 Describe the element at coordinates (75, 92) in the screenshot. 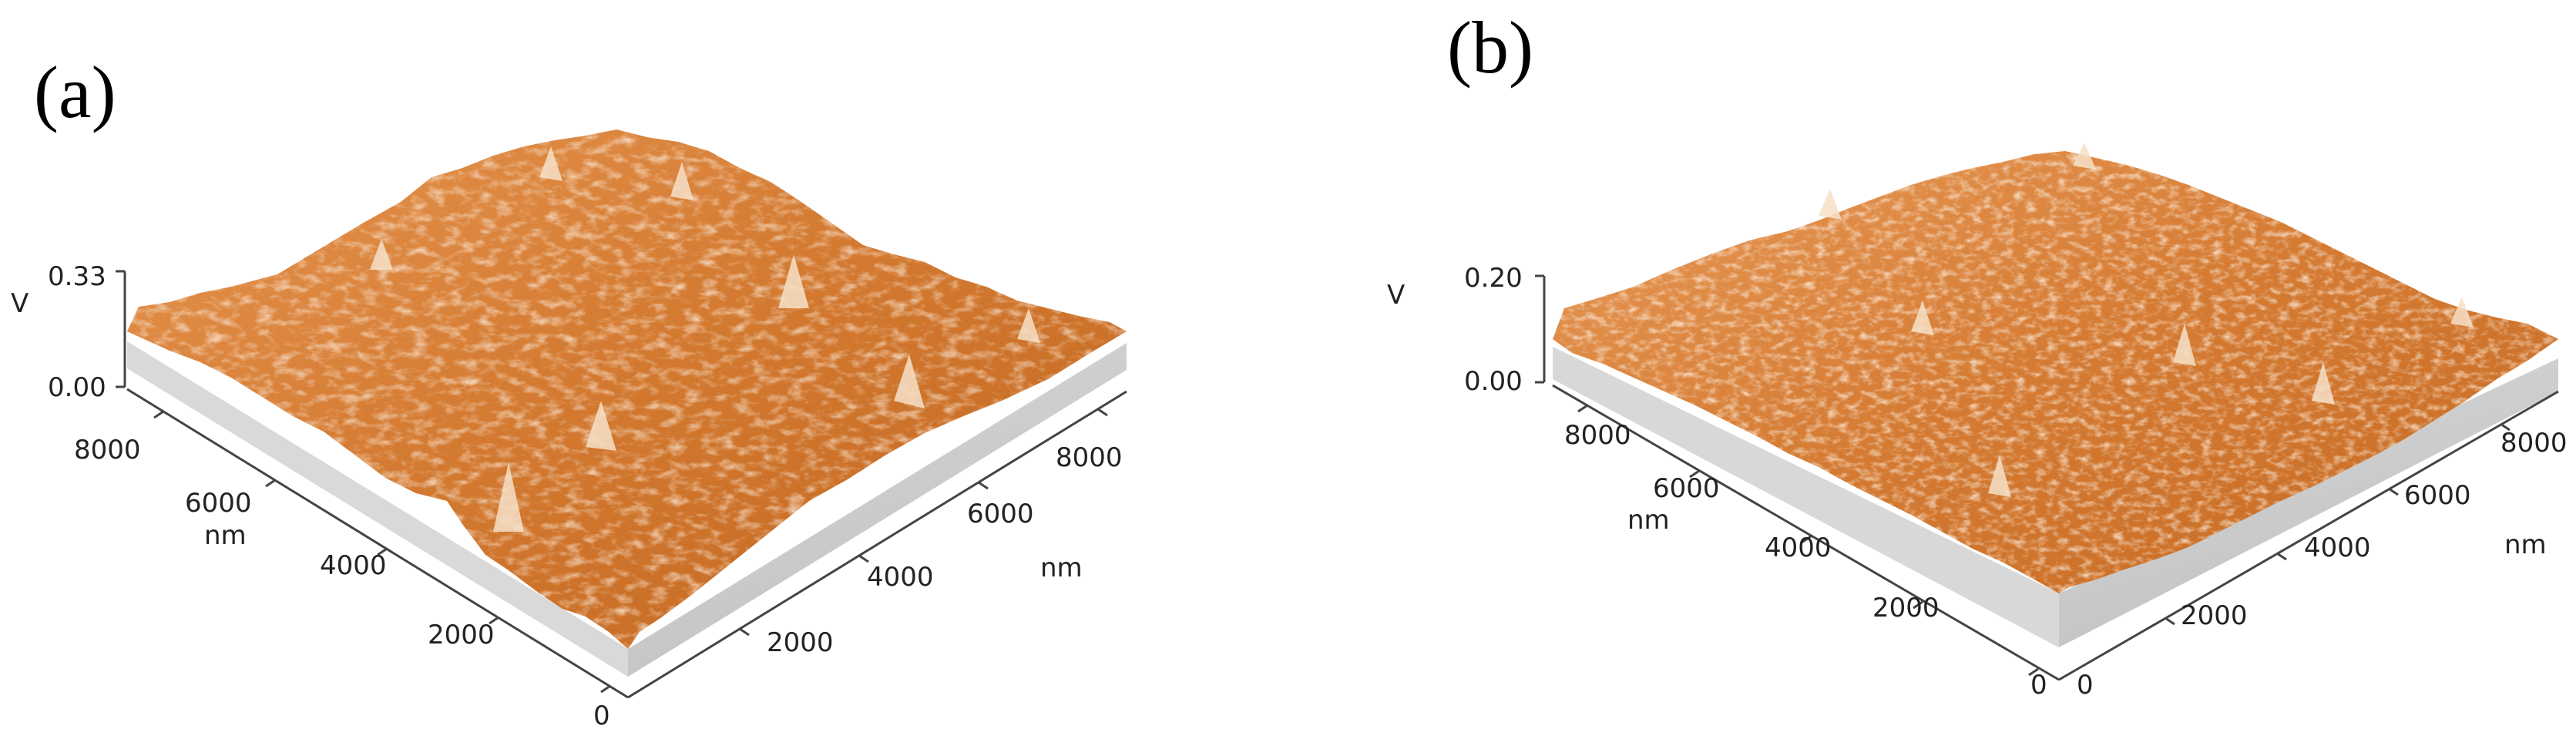

I see `panel-label-a: (a)` at that location.